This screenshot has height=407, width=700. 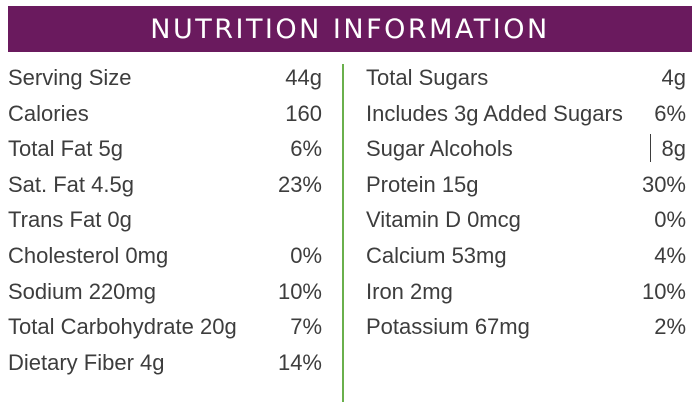 I want to click on nutrient-name: Dietary Fiber 4g, so click(x=86, y=362).